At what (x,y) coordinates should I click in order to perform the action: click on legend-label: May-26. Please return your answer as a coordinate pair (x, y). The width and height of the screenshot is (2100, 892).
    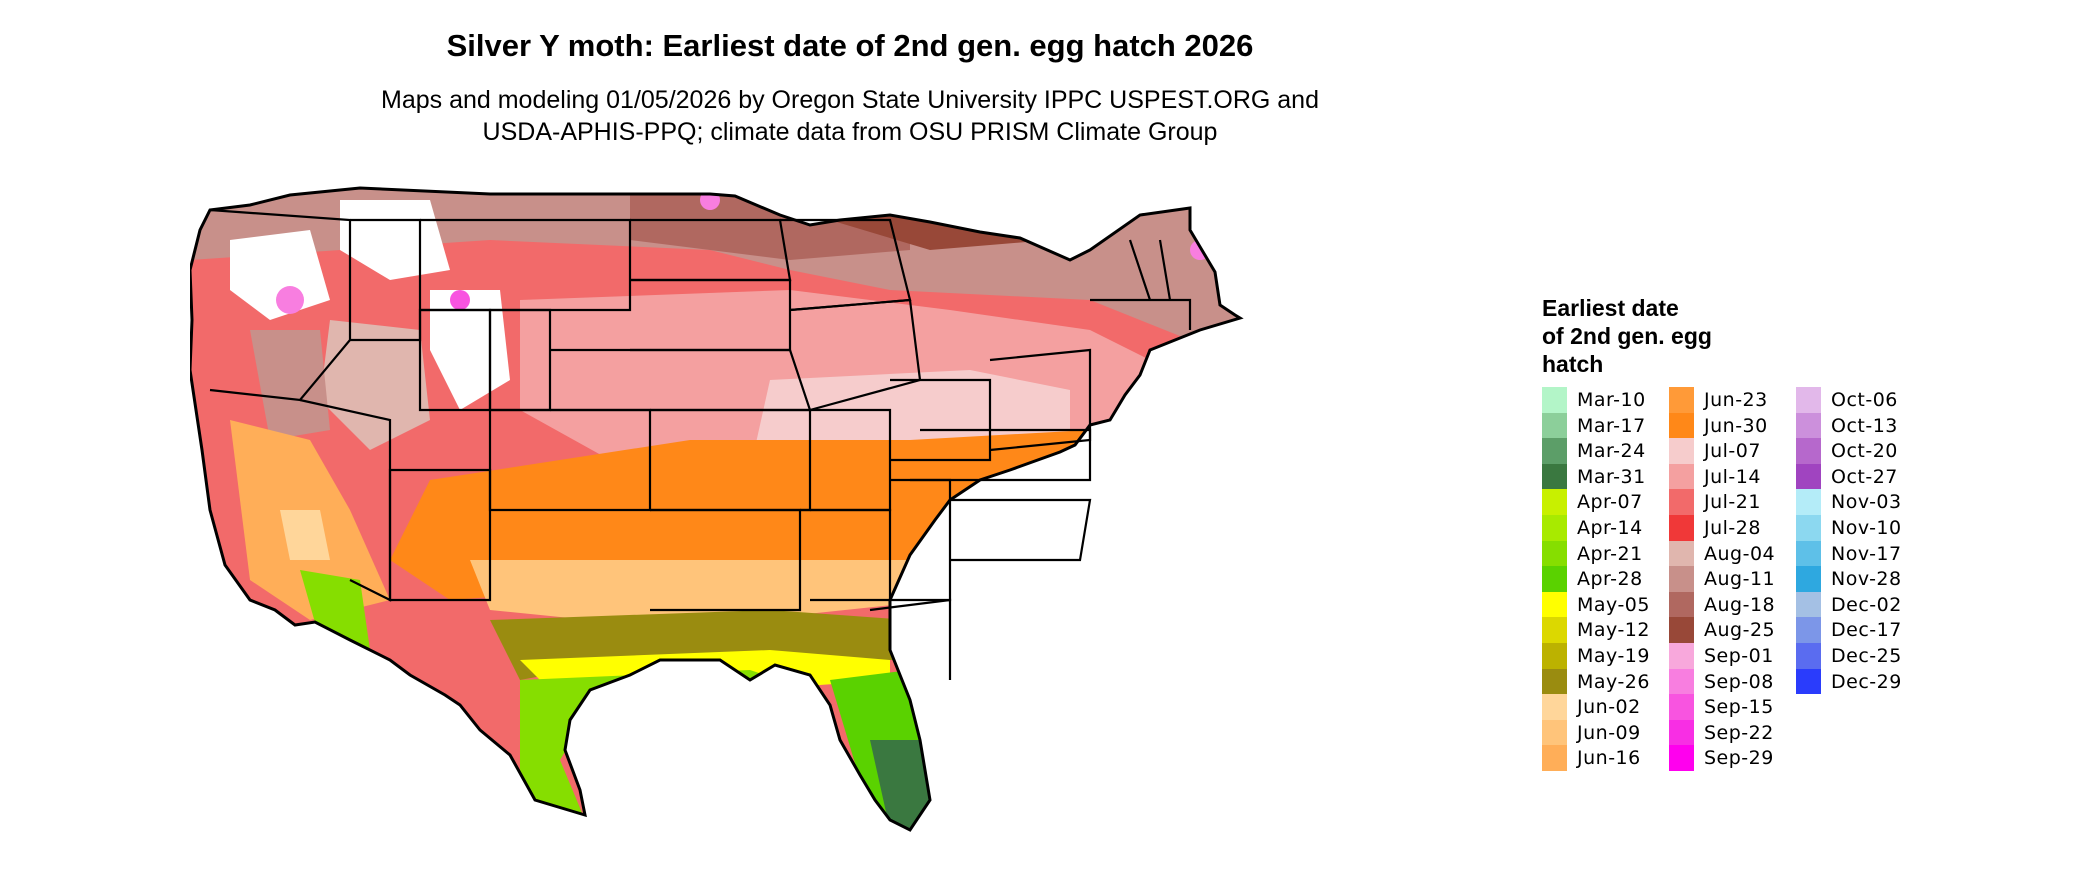
    Looking at the image, I should click on (1613, 681).